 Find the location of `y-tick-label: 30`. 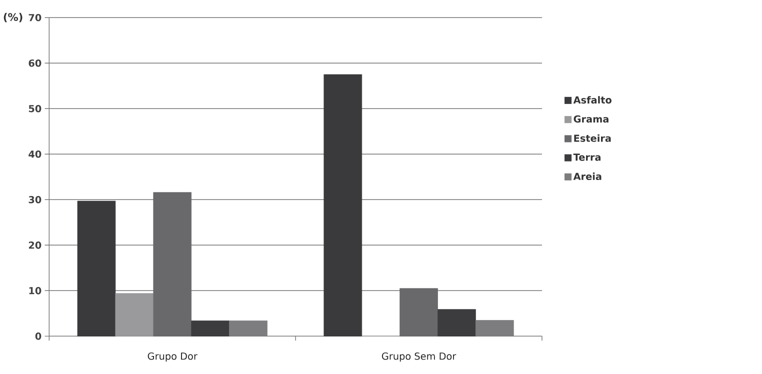

y-tick-label: 30 is located at coordinates (35, 200).